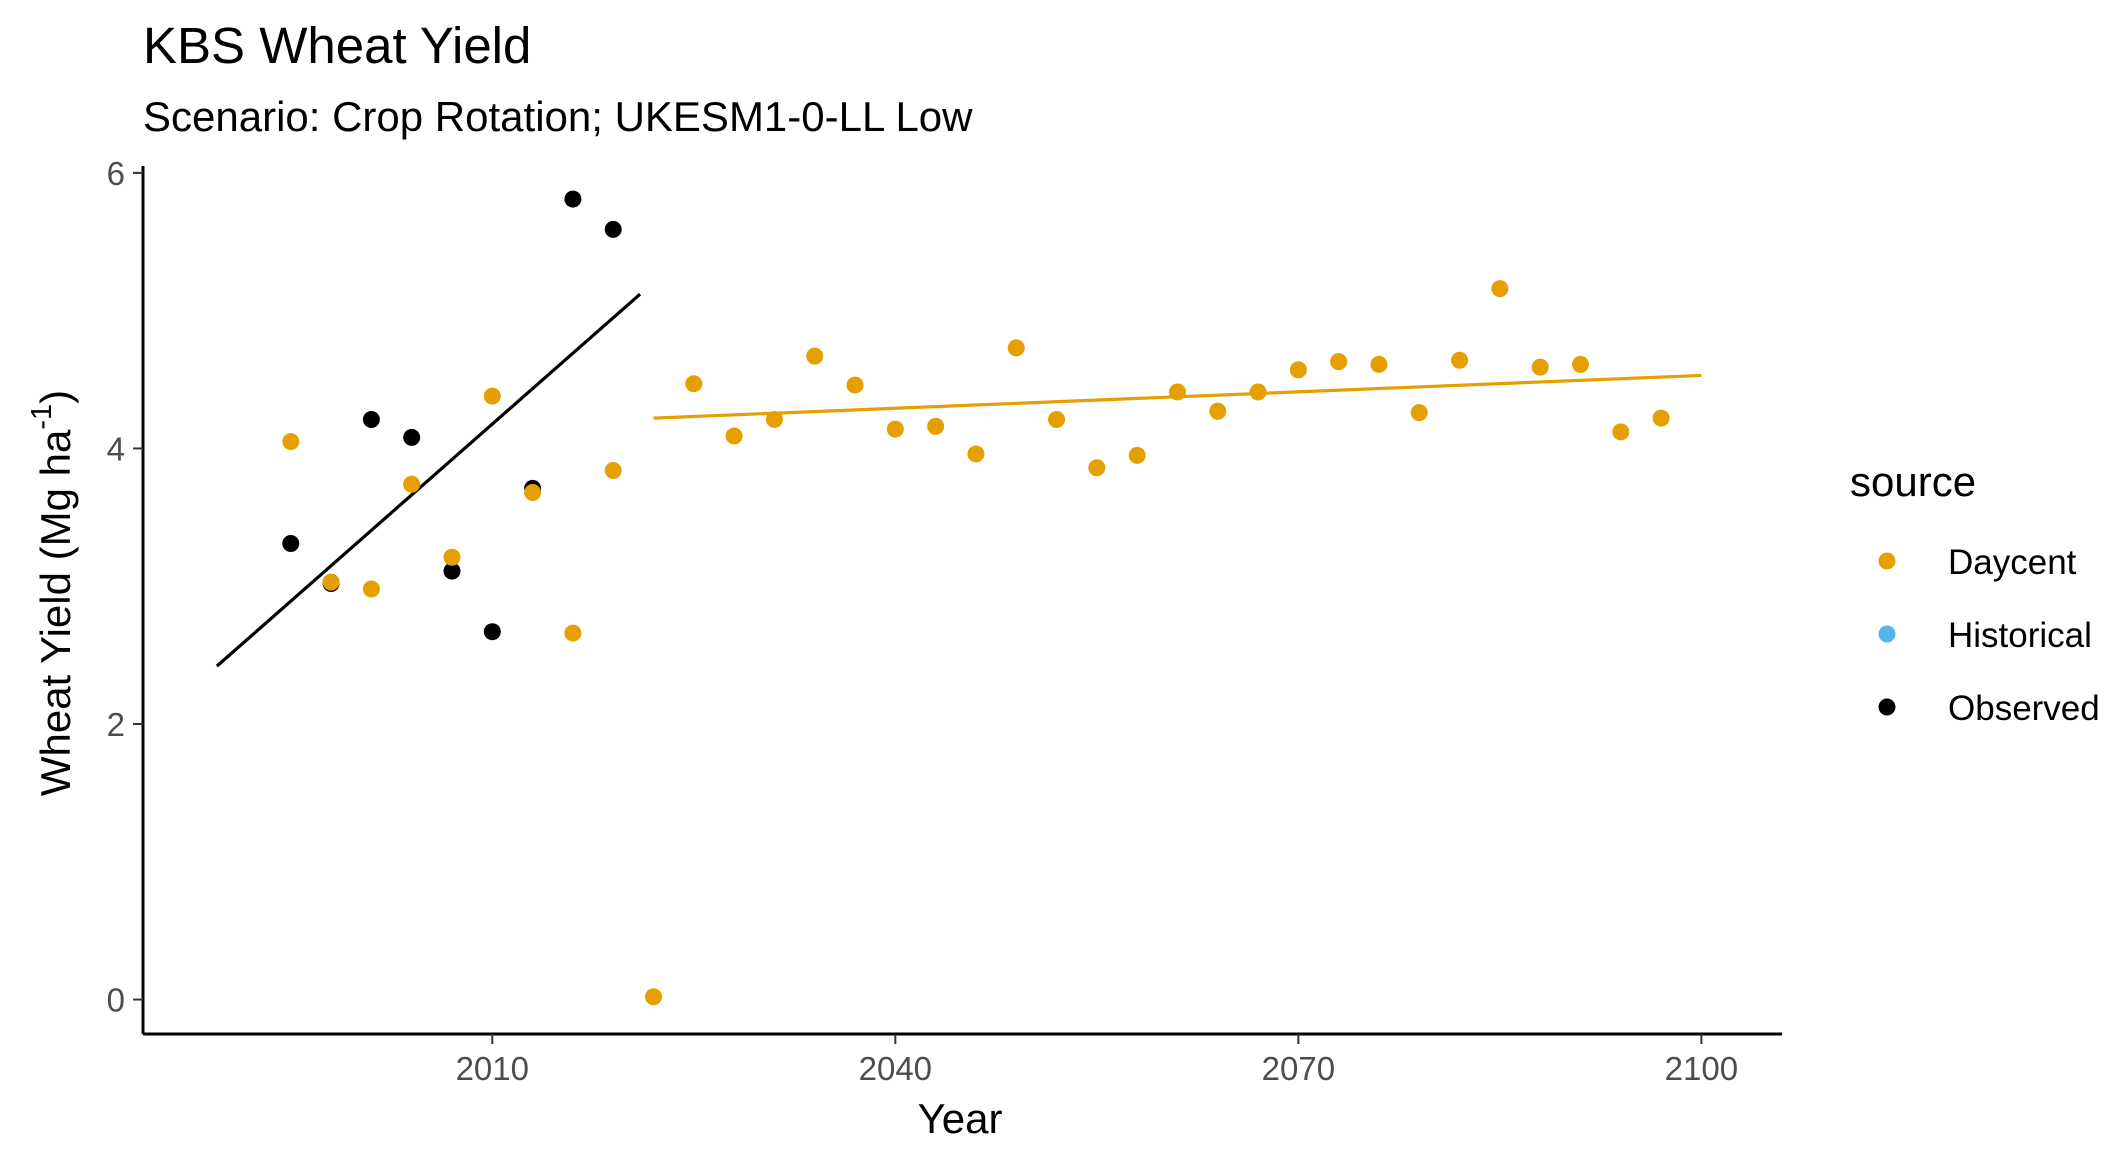 Image resolution: width=2125 pixels, height=1153 pixels. What do you see at coordinates (1701, 1068) in the screenshot?
I see `x-tick-label: 2100` at bounding box center [1701, 1068].